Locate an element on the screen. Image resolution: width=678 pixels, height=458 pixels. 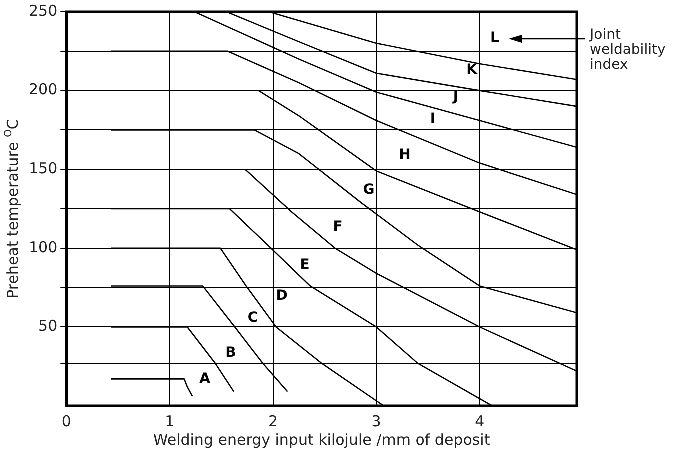
annotation: B is located at coordinates (231, 353).